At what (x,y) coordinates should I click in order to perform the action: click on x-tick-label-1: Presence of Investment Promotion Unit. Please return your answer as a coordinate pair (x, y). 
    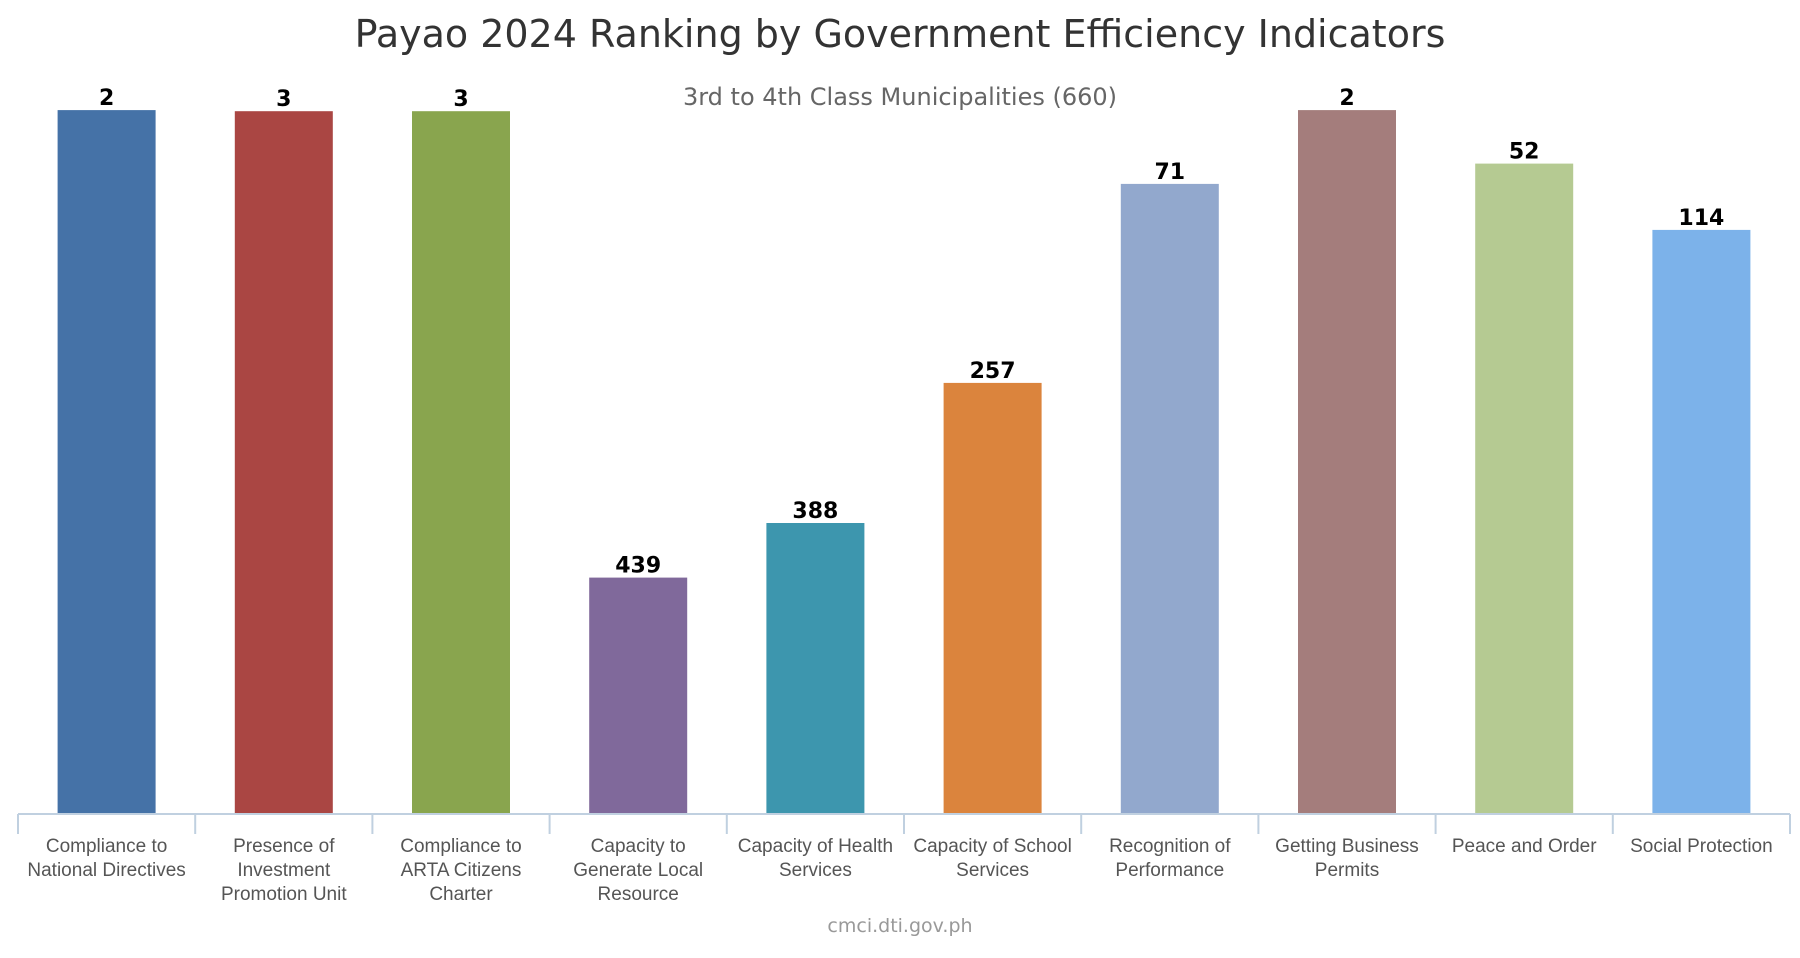
    Looking at the image, I should click on (284, 870).